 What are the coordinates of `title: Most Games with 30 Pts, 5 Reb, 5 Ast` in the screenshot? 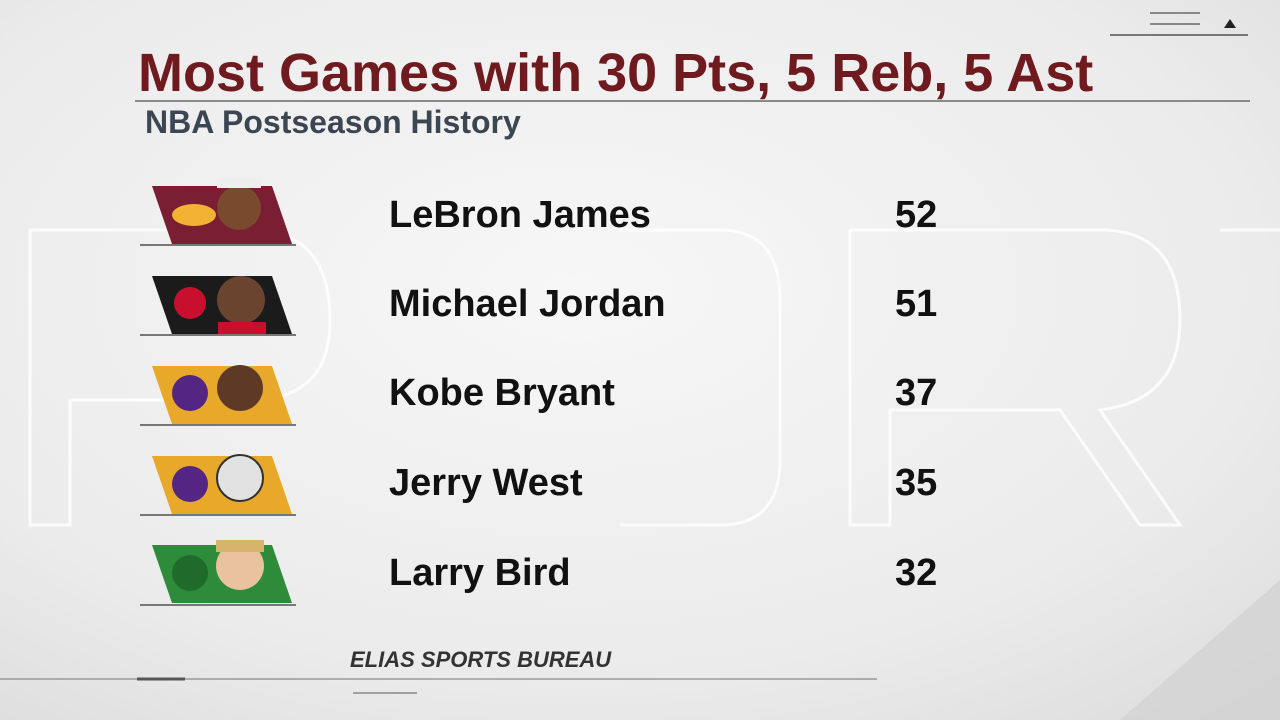 It's located at (615, 73).